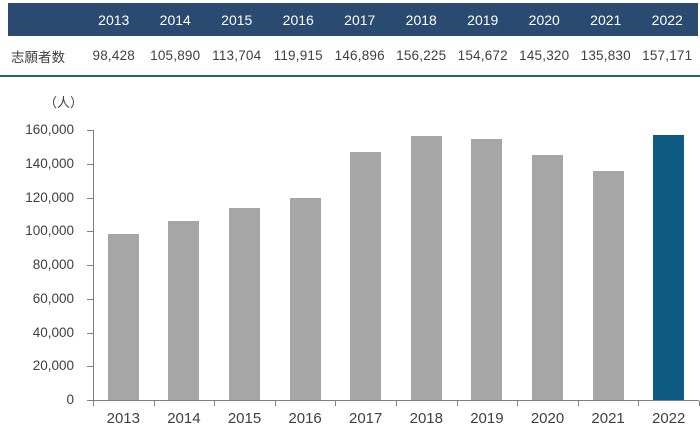  What do you see at coordinates (93, 265) in the screenshot?
I see `y-axis-line` at bounding box center [93, 265].